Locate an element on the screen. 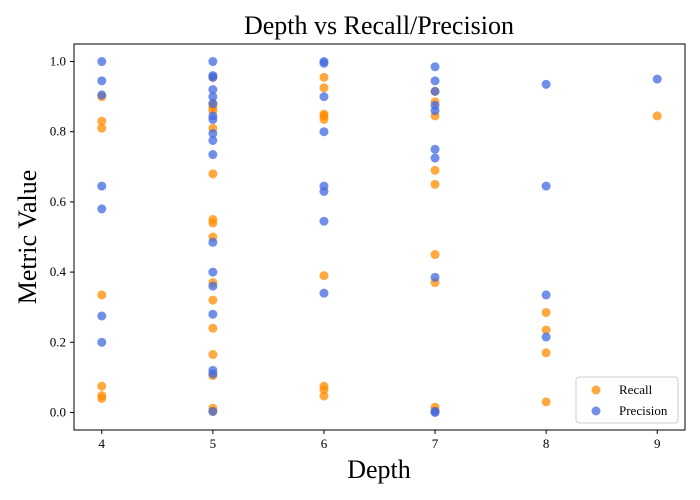 The height and width of the screenshot is (500, 700). y-axis-label: Metric Value is located at coordinates (27, 237).